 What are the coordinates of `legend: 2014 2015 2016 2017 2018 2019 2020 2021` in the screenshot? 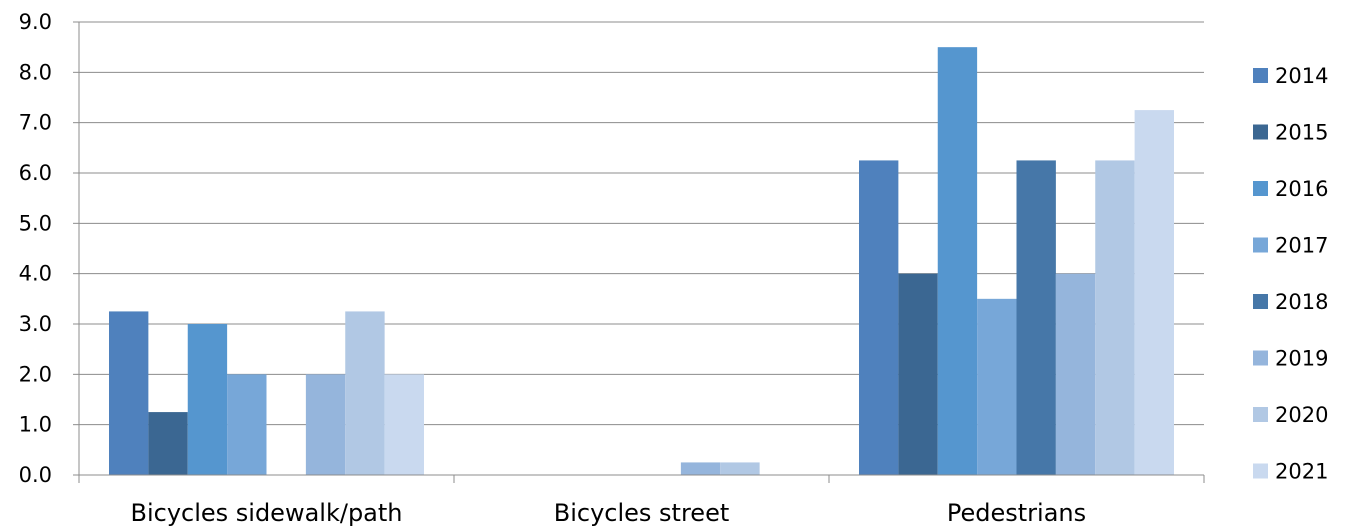 It's located at (1290, 274).